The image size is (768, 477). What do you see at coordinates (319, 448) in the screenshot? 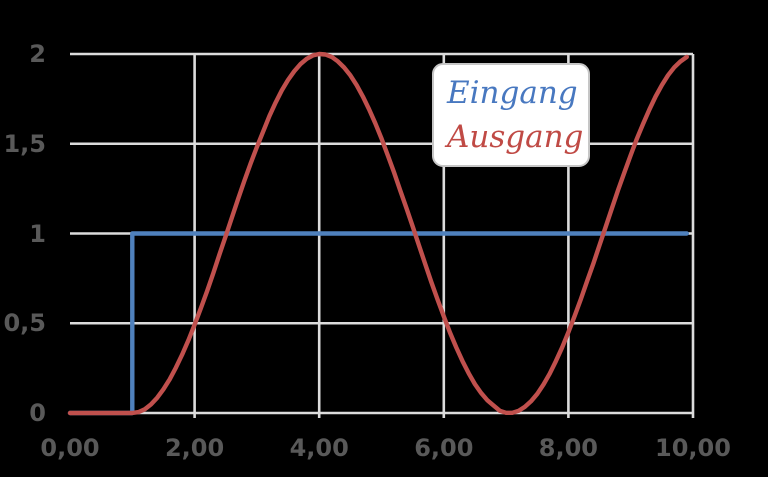
I see `x-axis-tick-label: 4,00` at bounding box center [319, 448].